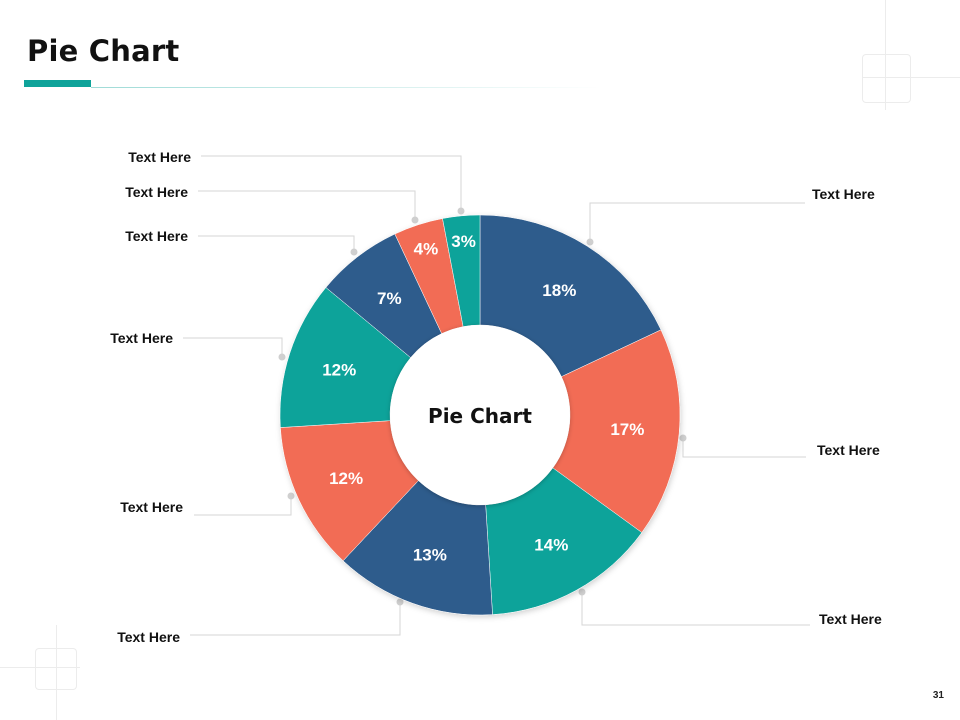 This screenshot has height=720, width=960. I want to click on donut-center-label: Pie Chart, so click(480, 416).